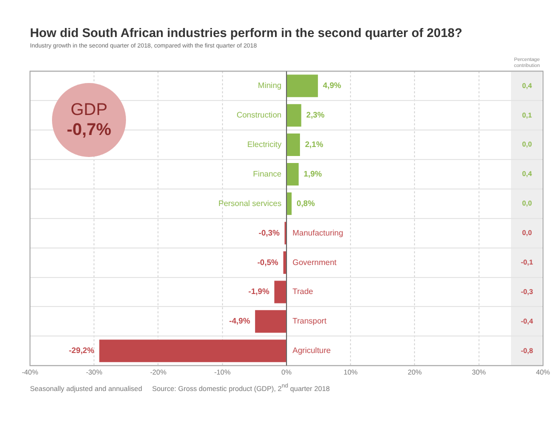  Describe the element at coordinates (259, 115) in the screenshot. I see `y-tick-label: Construction` at that location.